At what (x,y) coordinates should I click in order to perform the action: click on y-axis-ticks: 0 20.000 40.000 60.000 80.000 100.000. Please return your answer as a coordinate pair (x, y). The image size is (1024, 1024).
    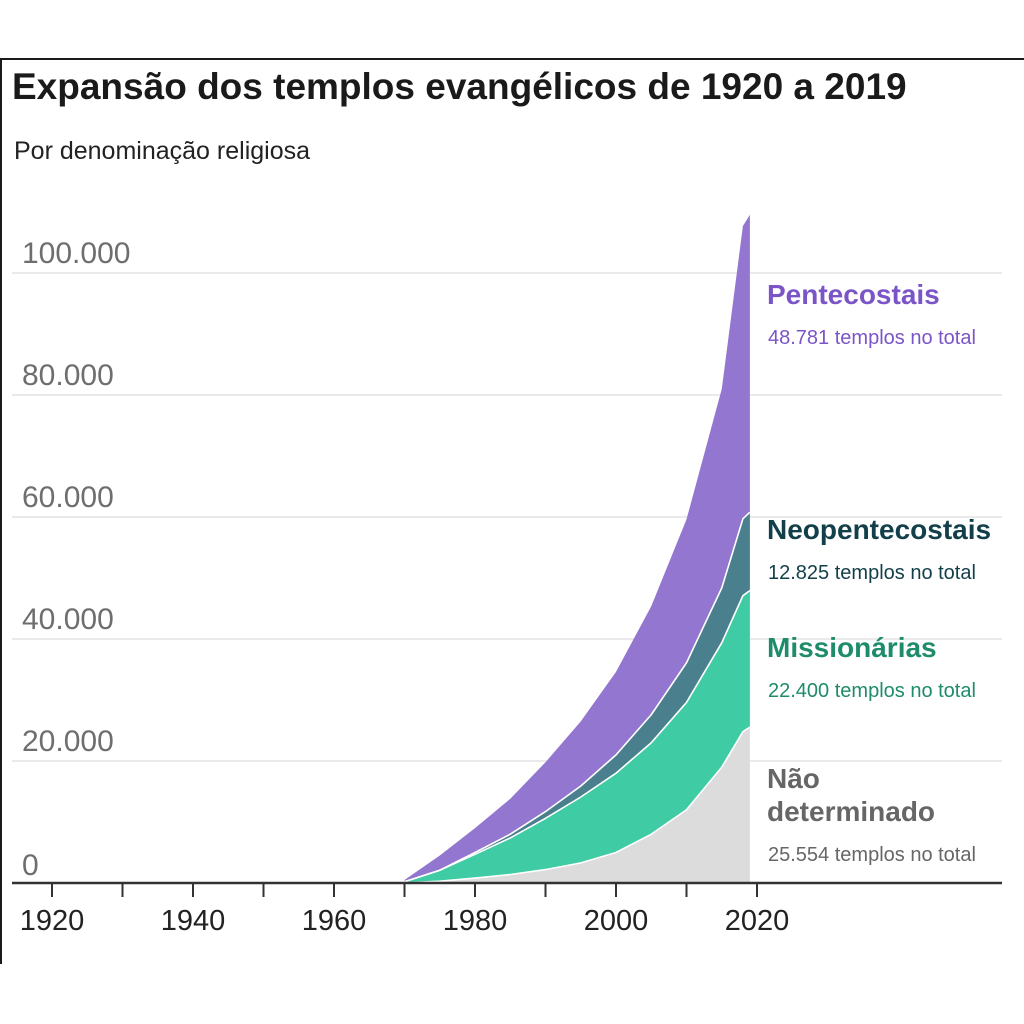
    Looking at the image, I should click on (76, 559).